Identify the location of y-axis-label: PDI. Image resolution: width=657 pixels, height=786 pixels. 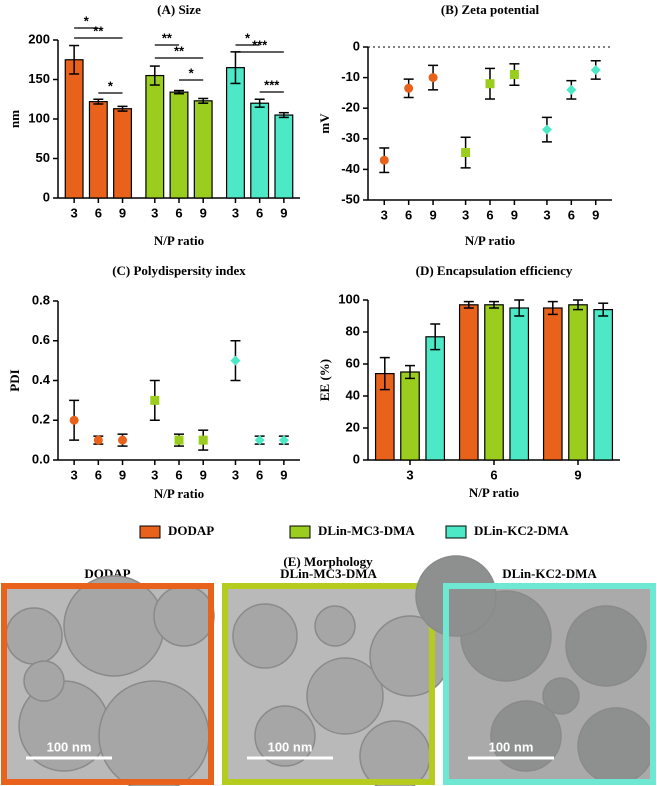
(14, 380).